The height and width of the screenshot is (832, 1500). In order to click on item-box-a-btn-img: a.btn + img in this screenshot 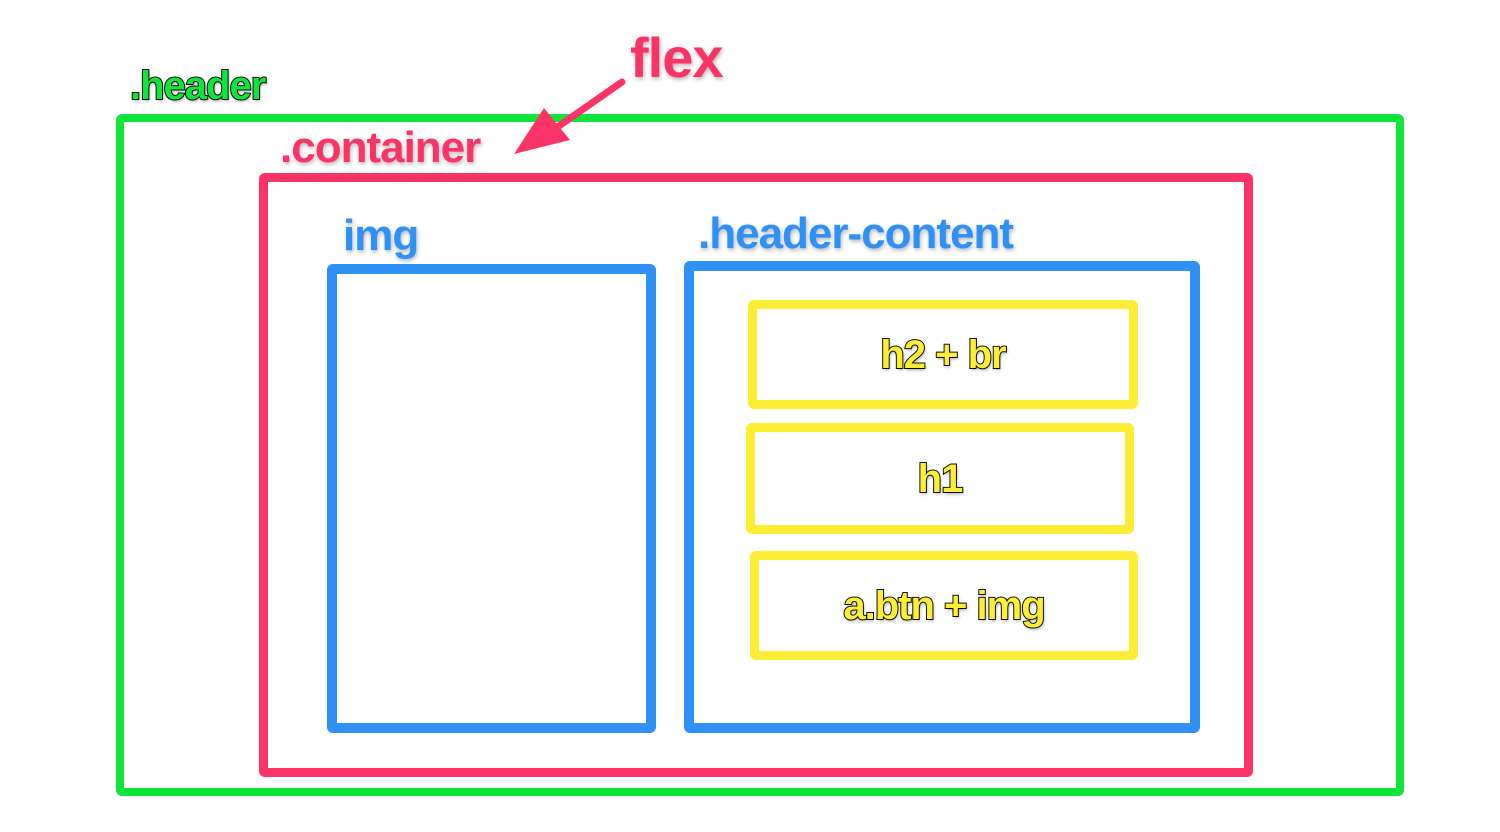, I will do `click(944, 605)`.